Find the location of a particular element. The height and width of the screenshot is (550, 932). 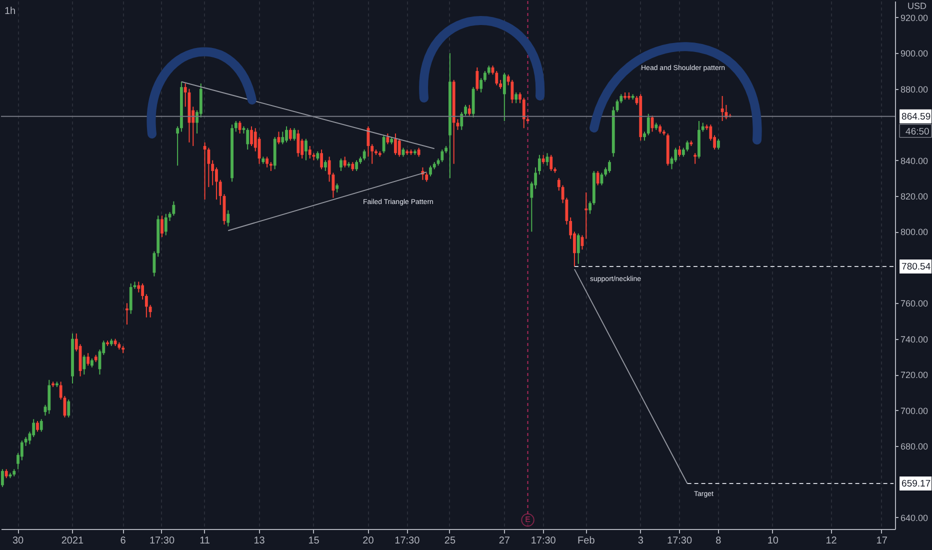

x-tick-label: 10 is located at coordinates (773, 541).